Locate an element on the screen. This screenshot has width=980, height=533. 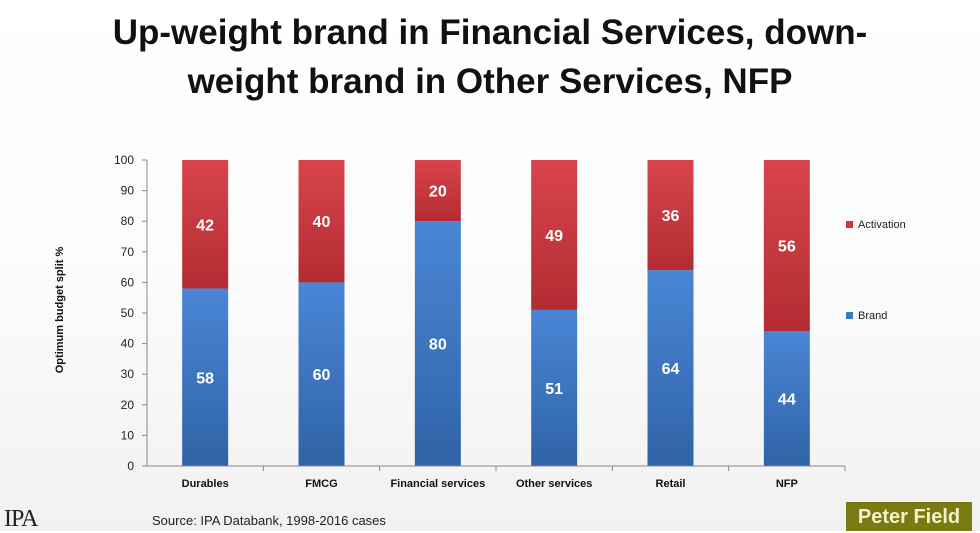
y-axis-label: Optimum budget split % is located at coordinates (60, 310).